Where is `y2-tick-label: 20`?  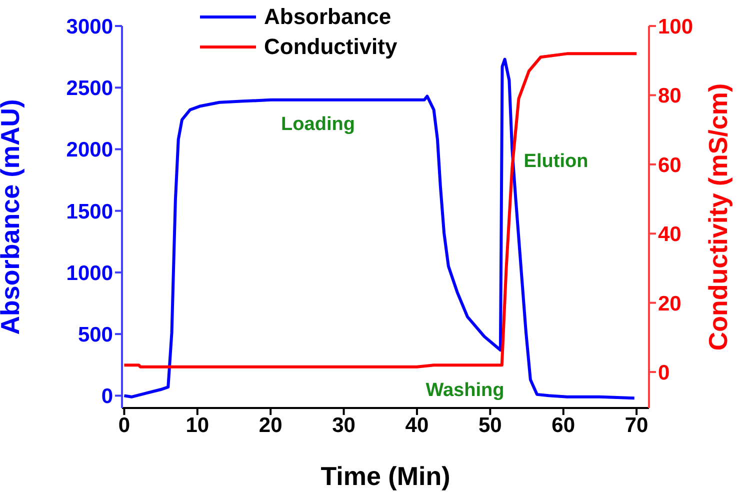
y2-tick-label: 20 is located at coordinates (670, 304).